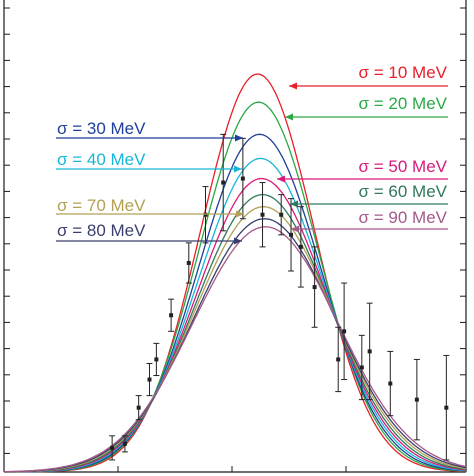 The height and width of the screenshot is (476, 474). I want to click on series-label-8: σ = 80 MeV, so click(101, 230).